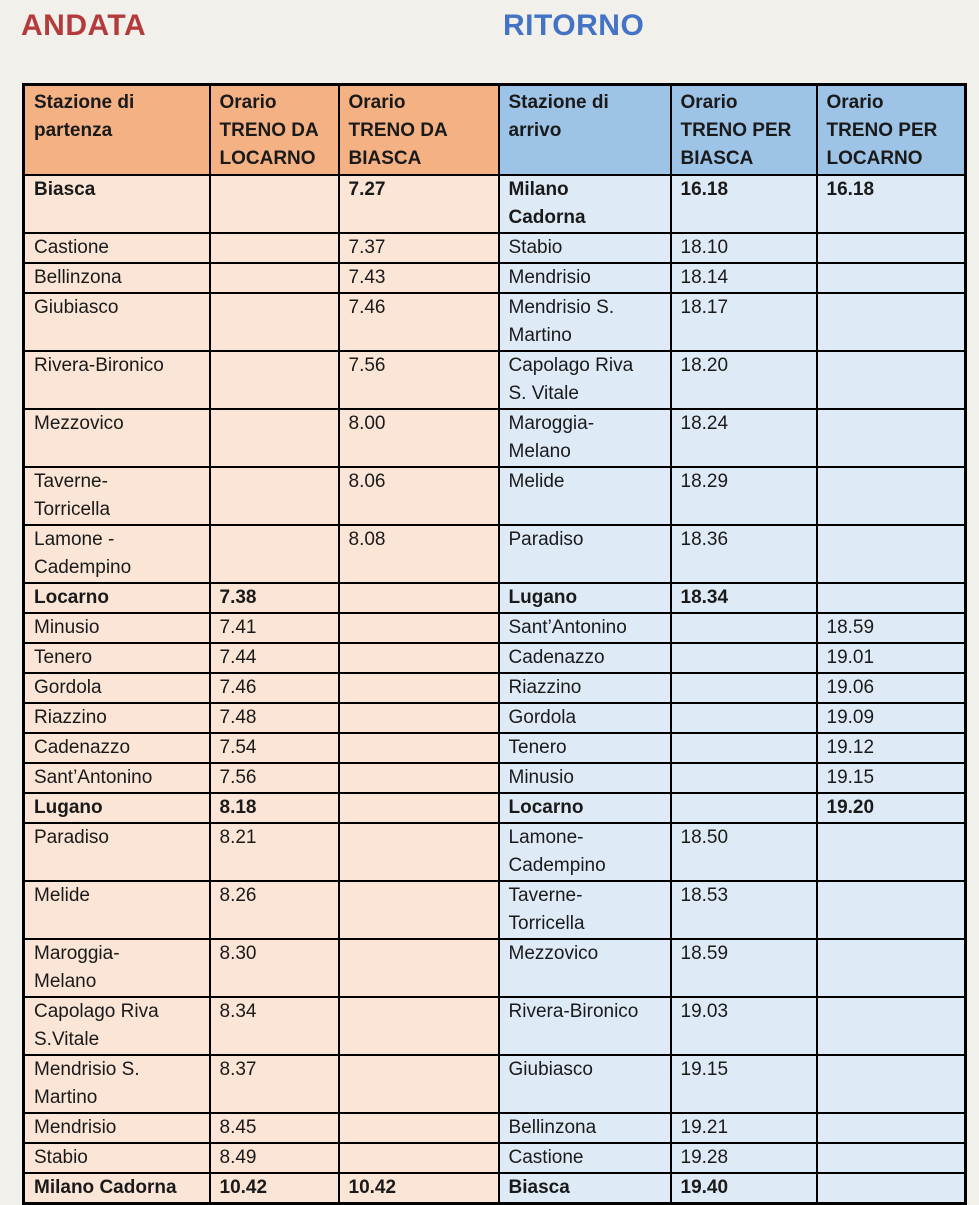 Image resolution: width=979 pixels, height=1205 pixels. I want to click on cell-stazione-di-partenza: Giubiasco, so click(116, 322).